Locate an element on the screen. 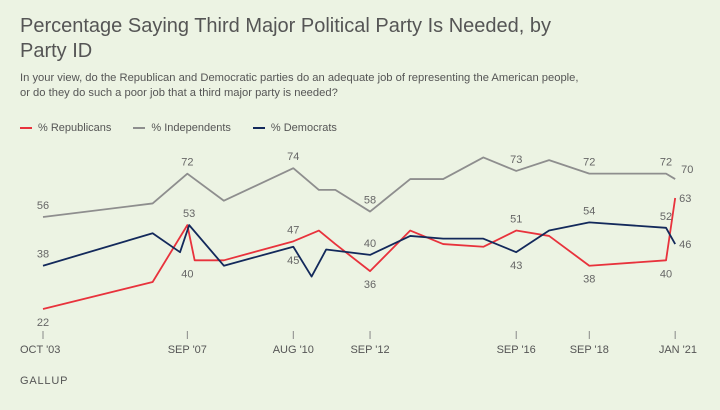  data-label: 46 is located at coordinates (685, 245).